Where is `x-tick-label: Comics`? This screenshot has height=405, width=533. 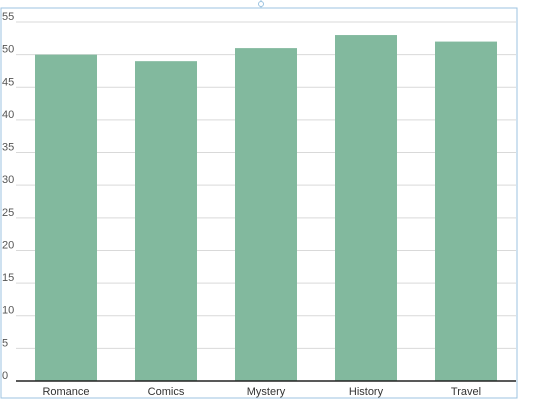
x-tick-label: Comics is located at coordinates (166, 392).